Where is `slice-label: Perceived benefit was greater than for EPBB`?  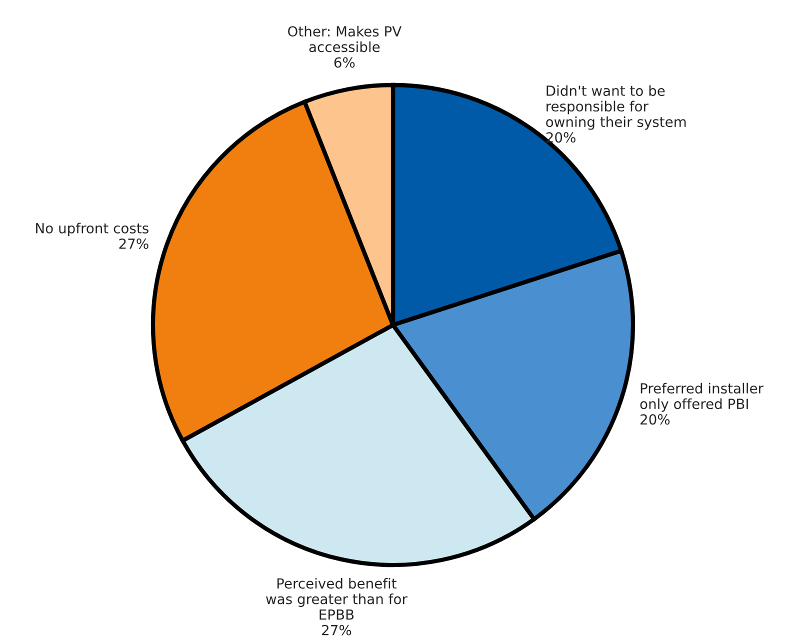 slice-label: Perceived benefit was greater than for EPBB is located at coordinates (337, 599).